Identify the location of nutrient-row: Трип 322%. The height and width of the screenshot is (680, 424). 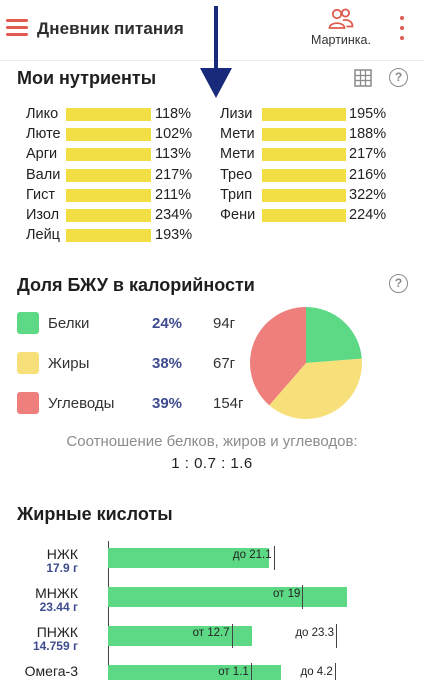
(310, 195).